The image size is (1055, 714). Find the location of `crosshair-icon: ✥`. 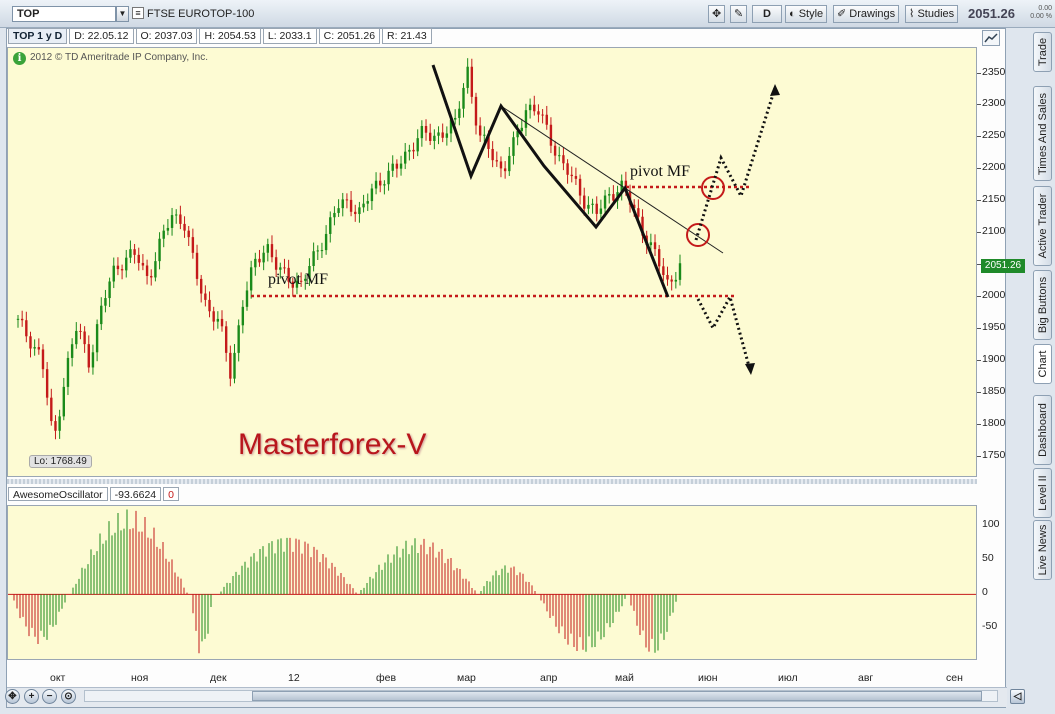

crosshair-icon: ✥ is located at coordinates (717, 14).